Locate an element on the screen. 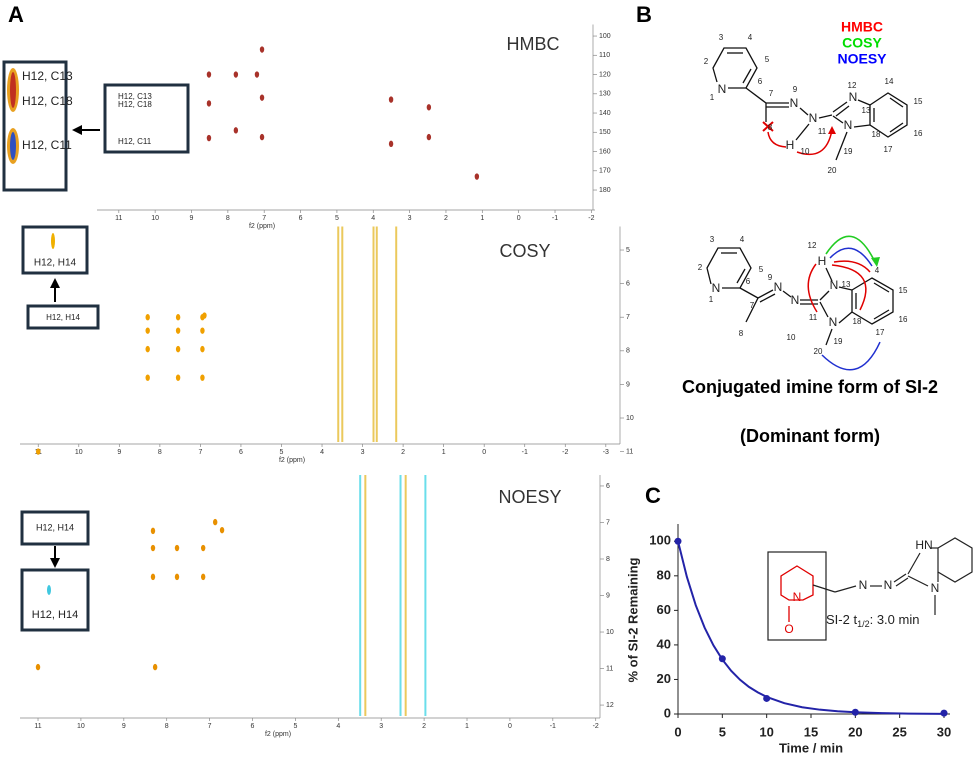 The width and height of the screenshot is (980, 771). y-tick-label: 12 is located at coordinates (610, 705).